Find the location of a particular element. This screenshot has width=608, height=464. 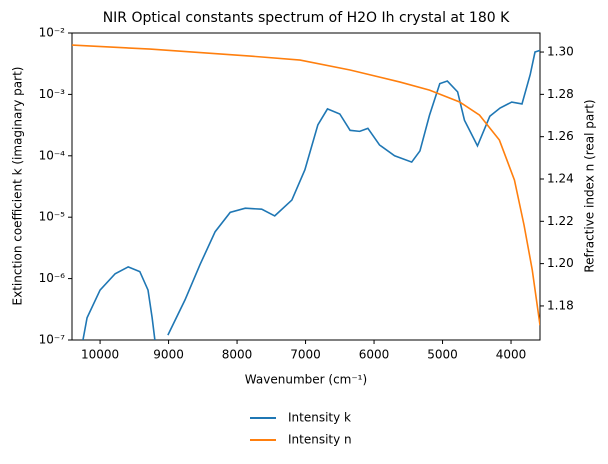

y2-tick-label: 1.18 is located at coordinates (560, 305).